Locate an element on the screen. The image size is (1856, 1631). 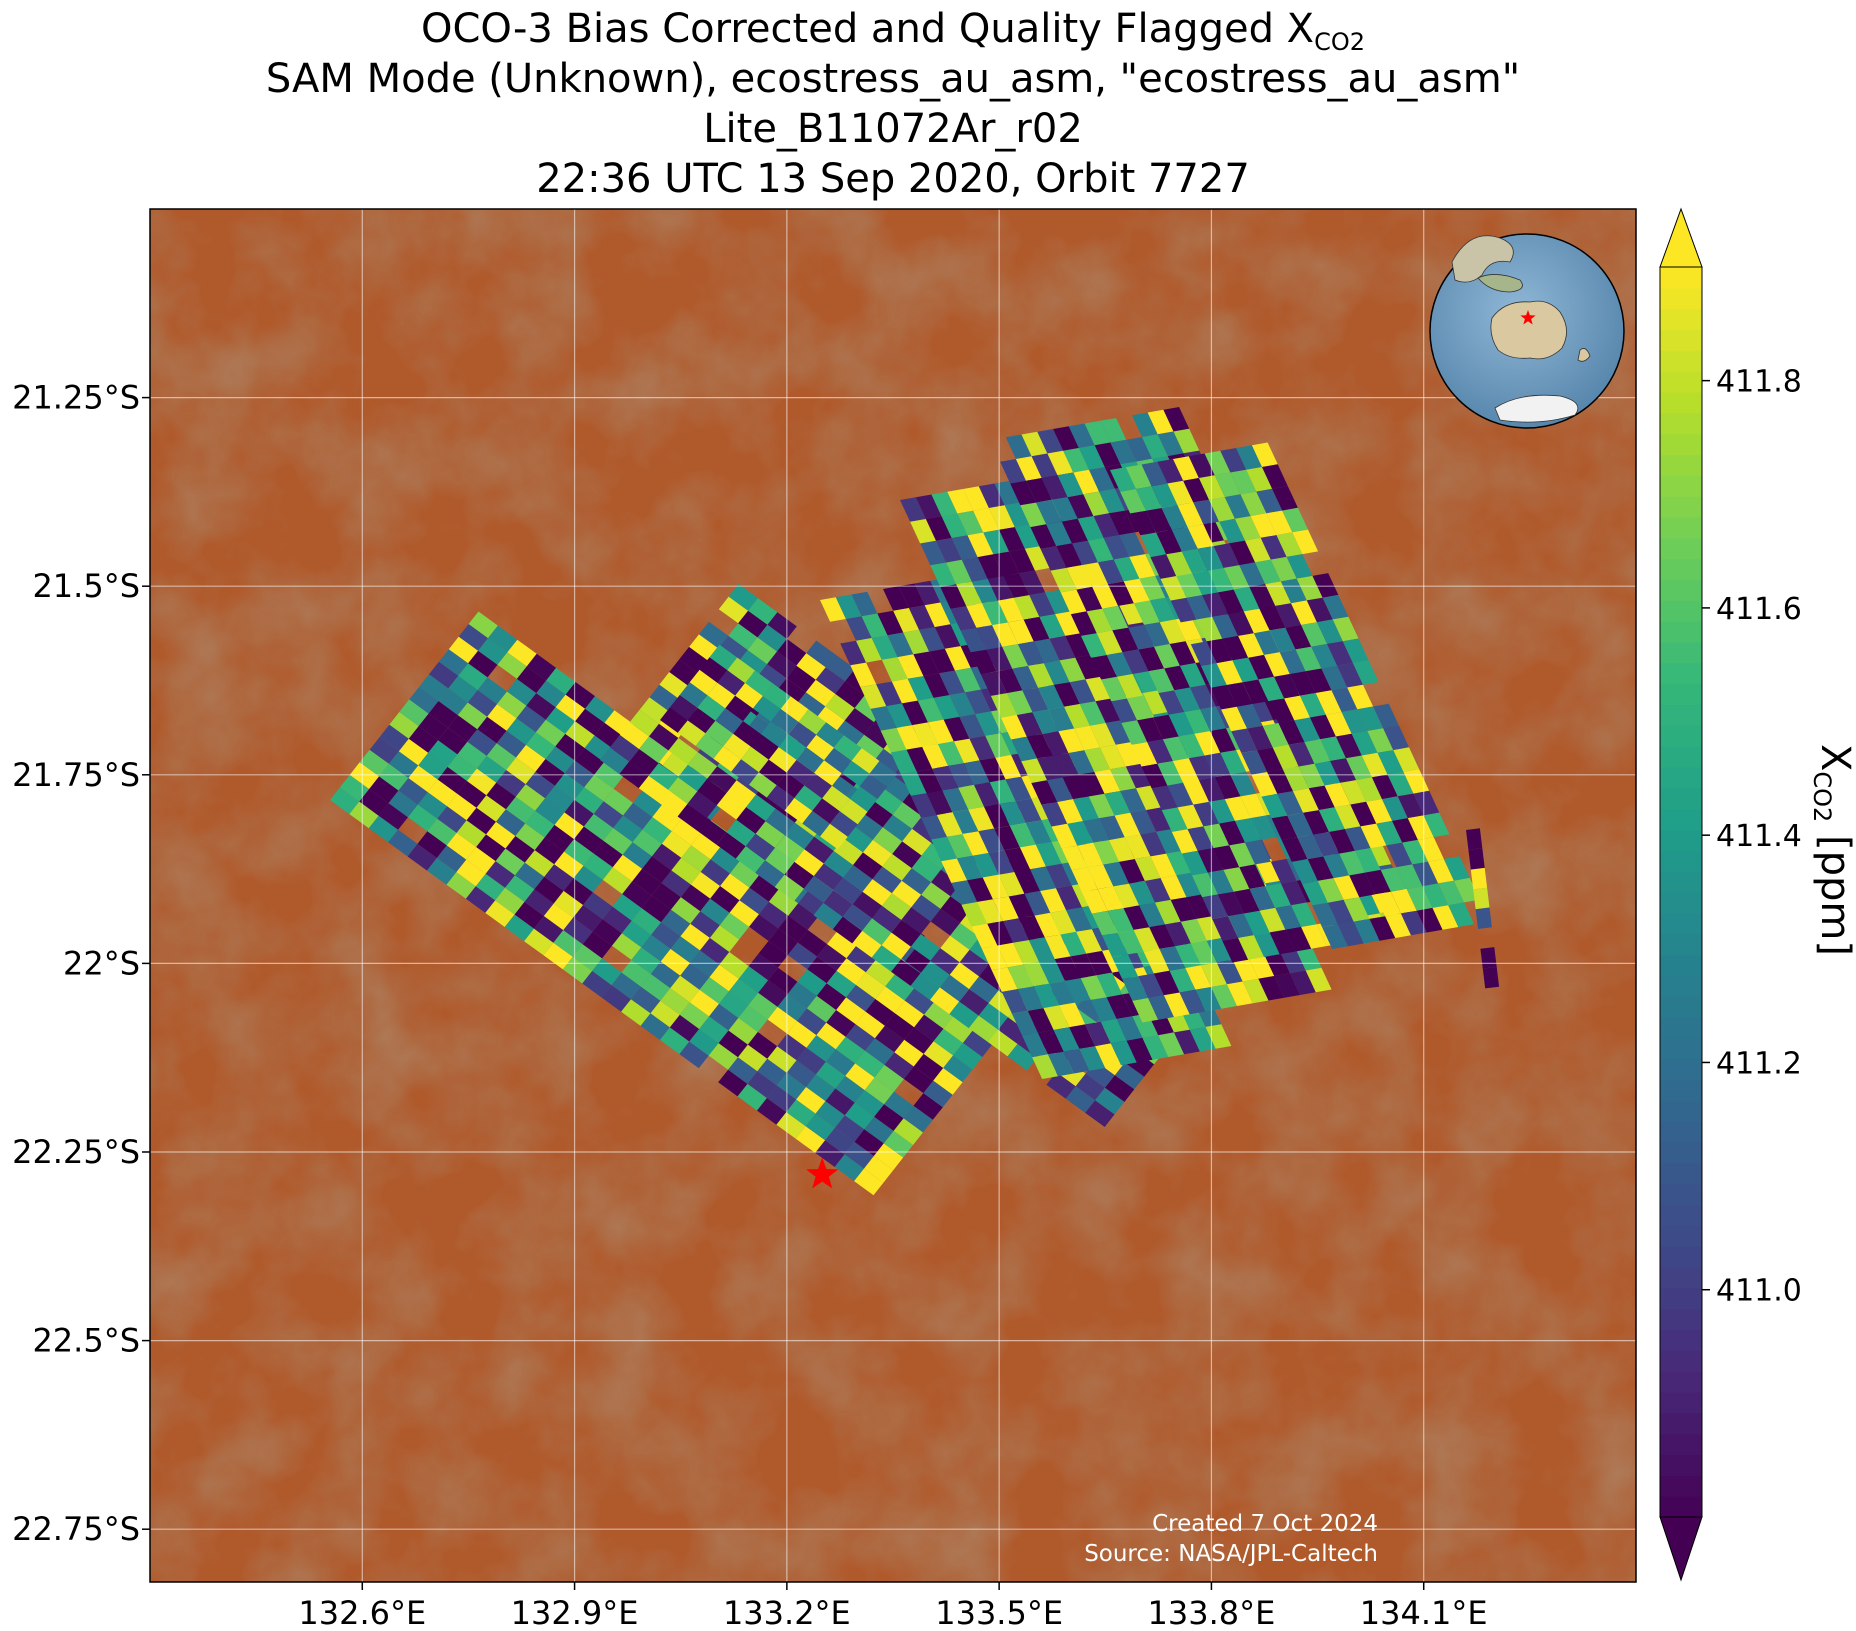
target-star-icon is located at coordinates (822, 1173).